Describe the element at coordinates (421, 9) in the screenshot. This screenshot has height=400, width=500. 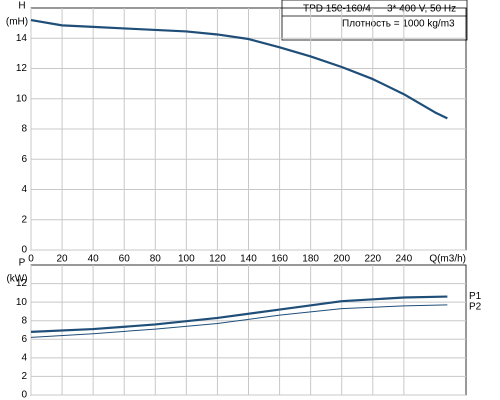
I see `voltage-text: 3* 400 V, 50 Hz` at that location.